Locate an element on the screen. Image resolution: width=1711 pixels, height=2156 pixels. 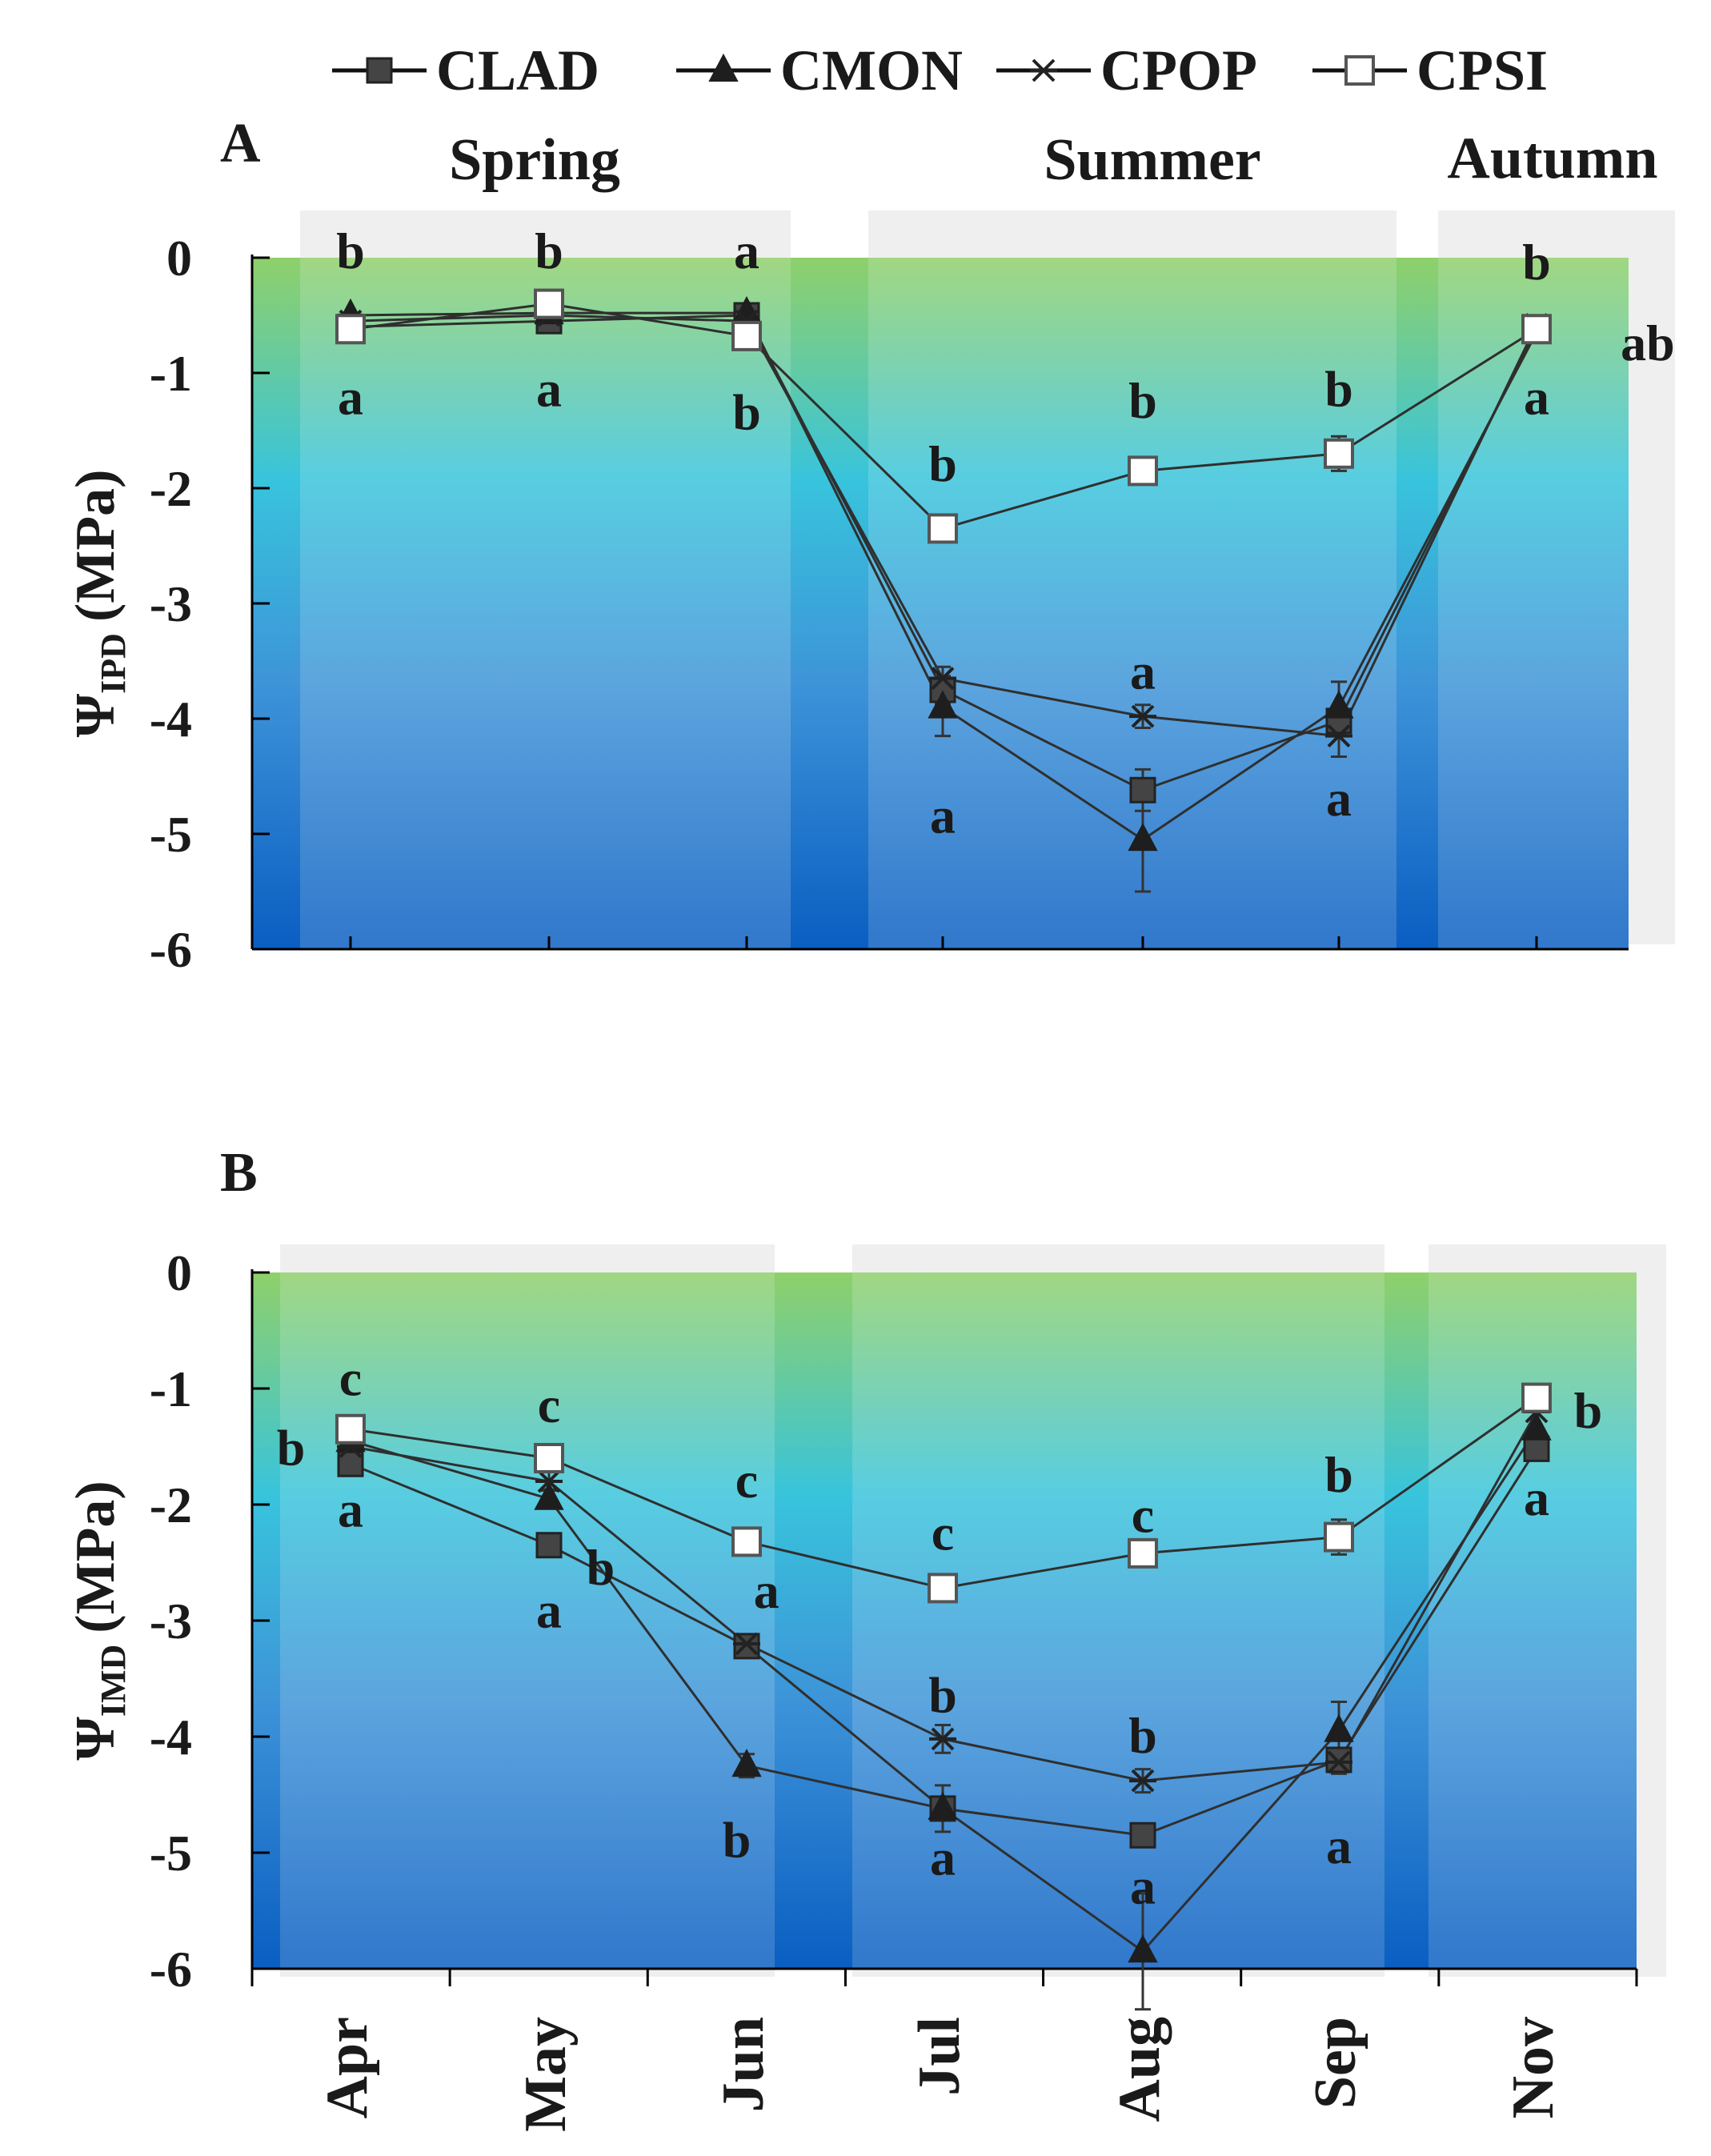
point-cpop-jul is located at coordinates (943, 1739).